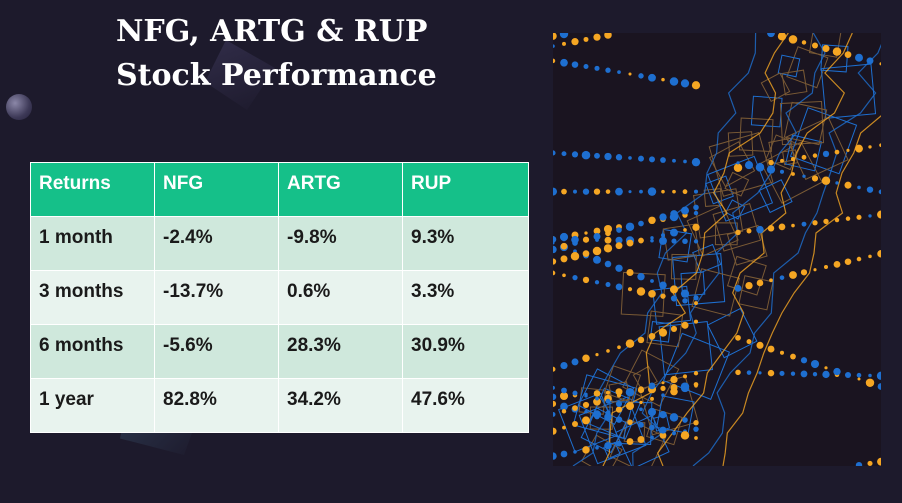 The image size is (902, 503). What do you see at coordinates (92, 351) in the screenshot?
I see `row-label: 6 months` at bounding box center [92, 351].